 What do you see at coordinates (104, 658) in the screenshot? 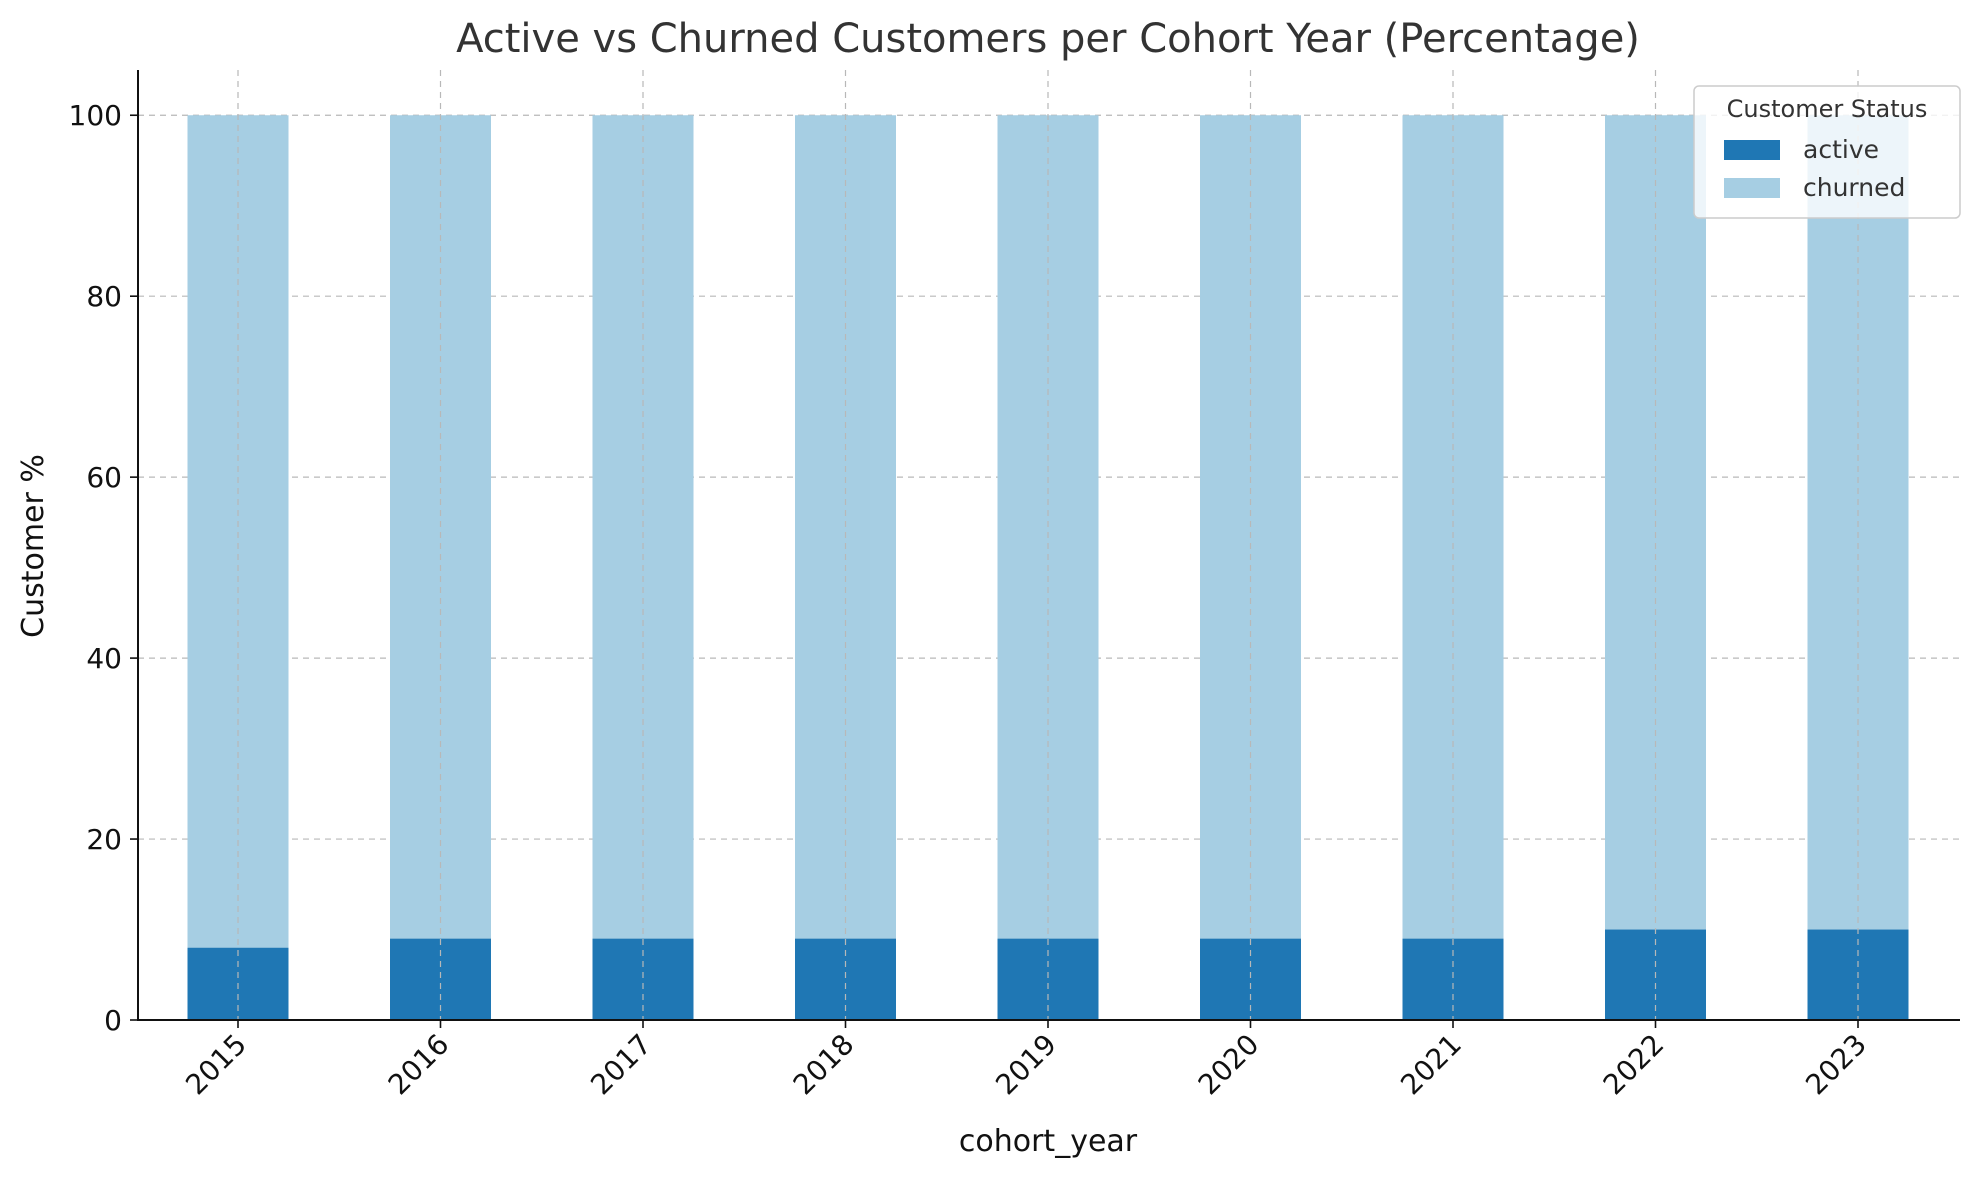
I see `y-tick-label: 40` at bounding box center [104, 658].